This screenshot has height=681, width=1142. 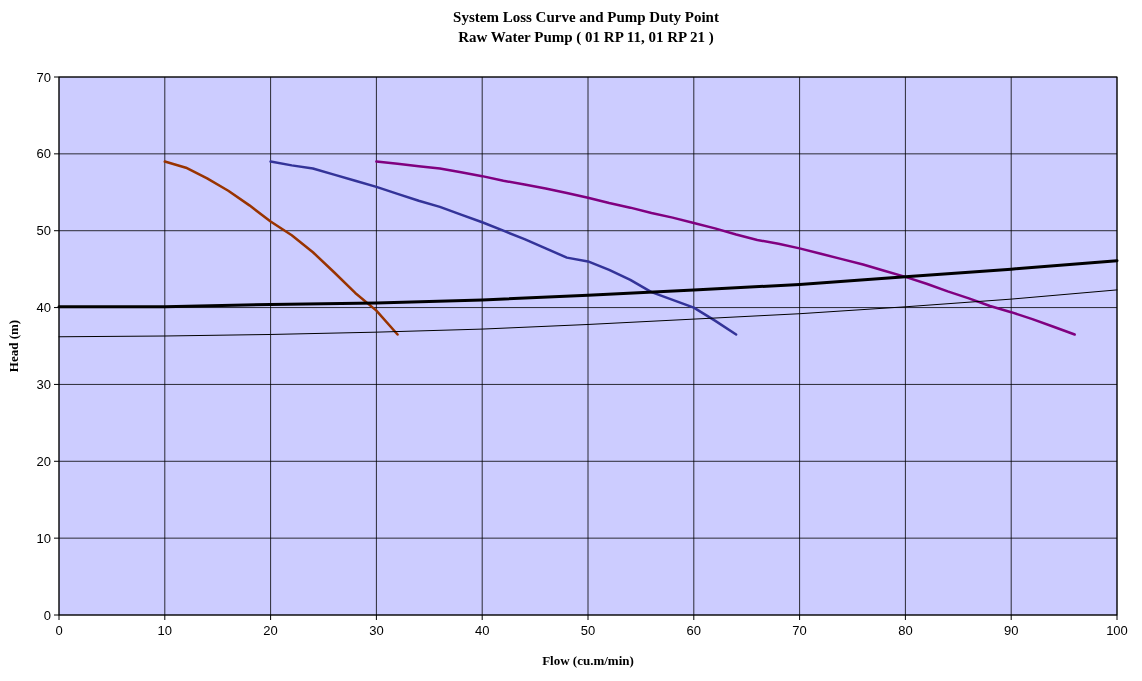 I want to click on y-tick-label: 20, so click(x=43, y=461).